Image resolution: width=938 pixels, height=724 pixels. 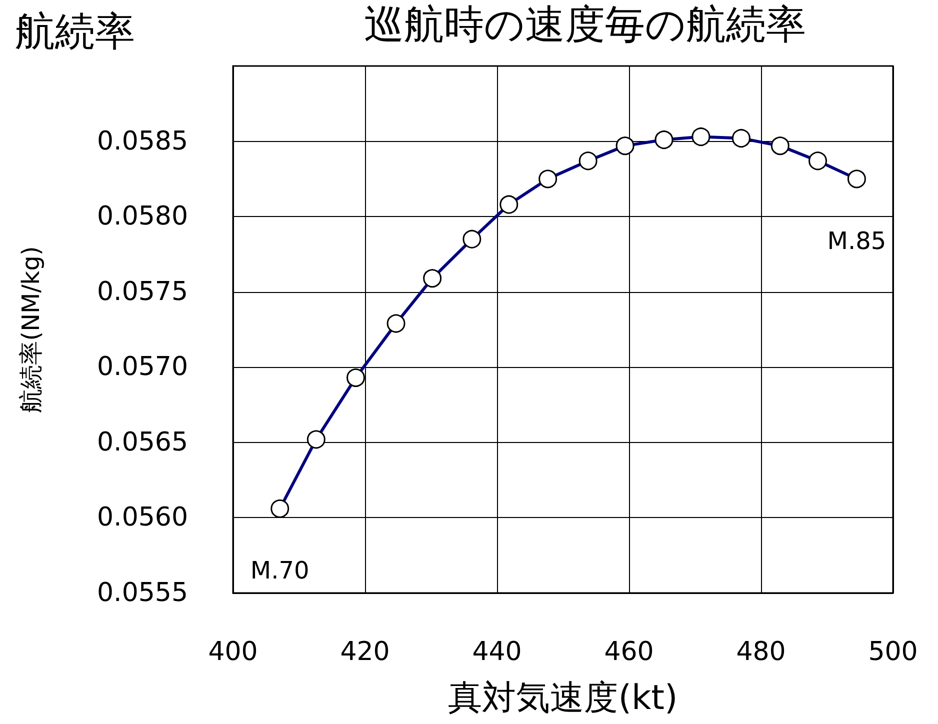 What do you see at coordinates (142, 291) in the screenshot?
I see `y-tick-label: 0.0575` at bounding box center [142, 291].